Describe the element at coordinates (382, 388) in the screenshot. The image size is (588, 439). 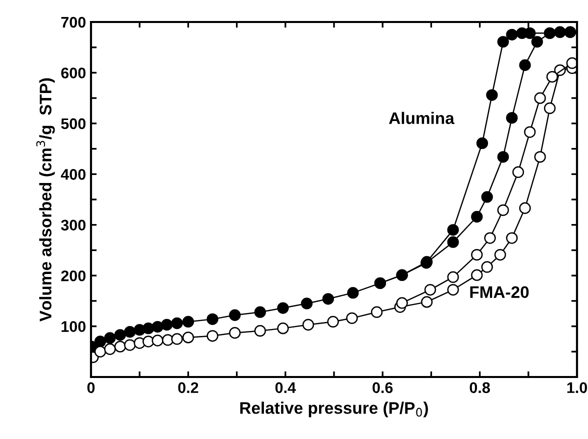
I see `x-tick-label: 0.6` at that location.